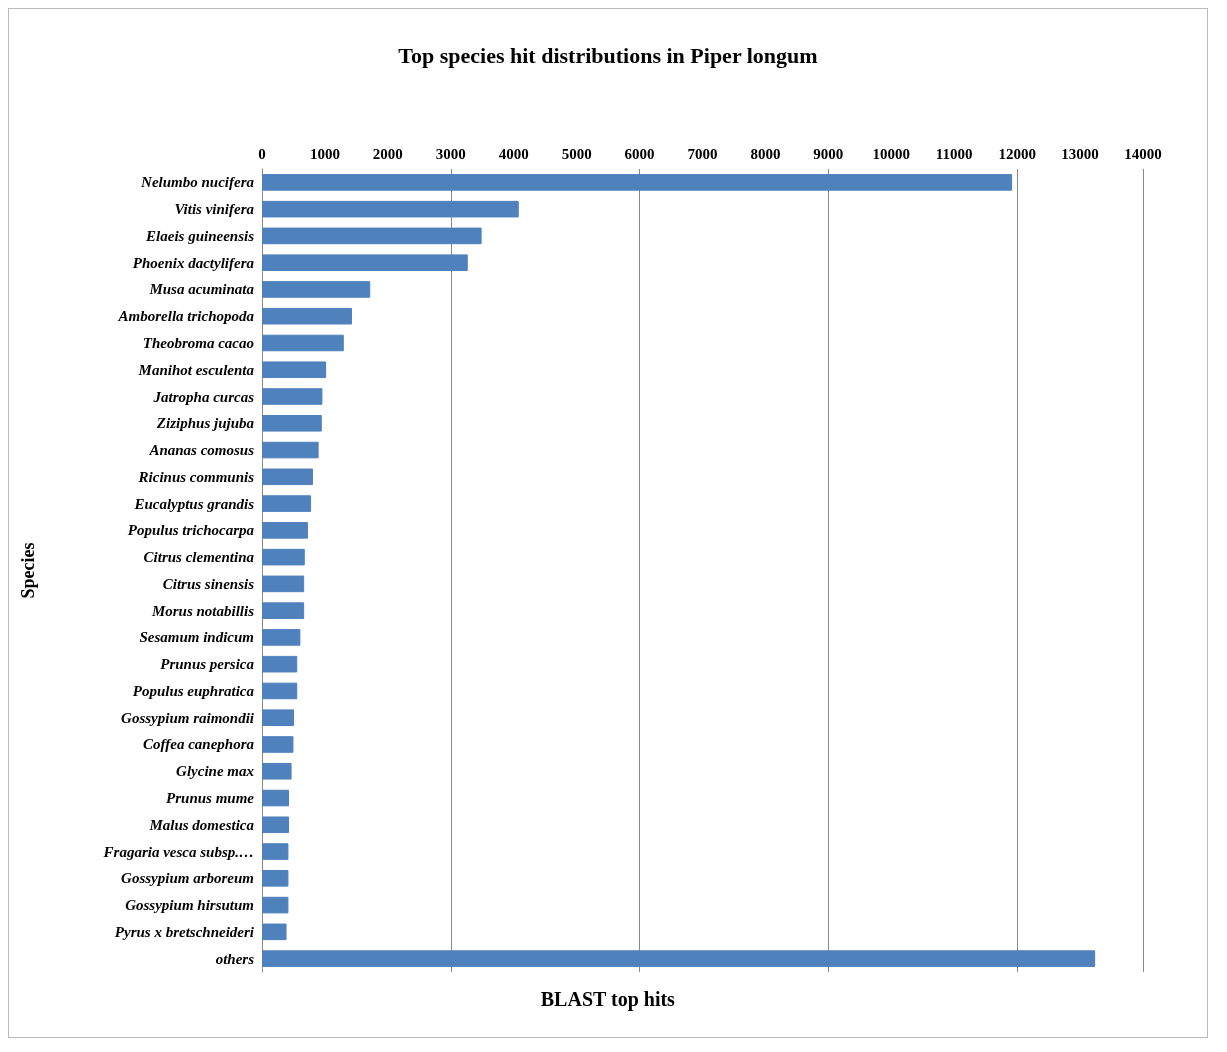 Image resolution: width=1227 pixels, height=1052 pixels. I want to click on y-tick-label: Ricinus communis, so click(196, 476).